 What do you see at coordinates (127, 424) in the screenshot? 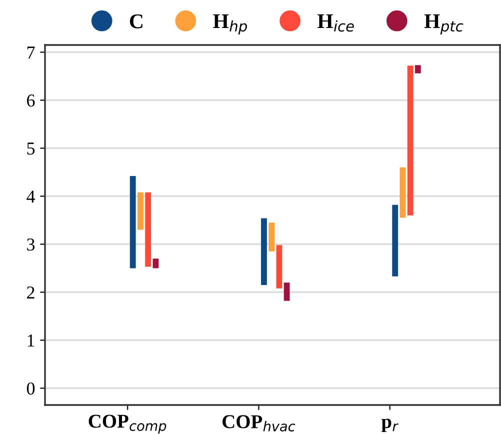
I see `x-tick-label: COP$_{comp}$` at bounding box center [127, 424].